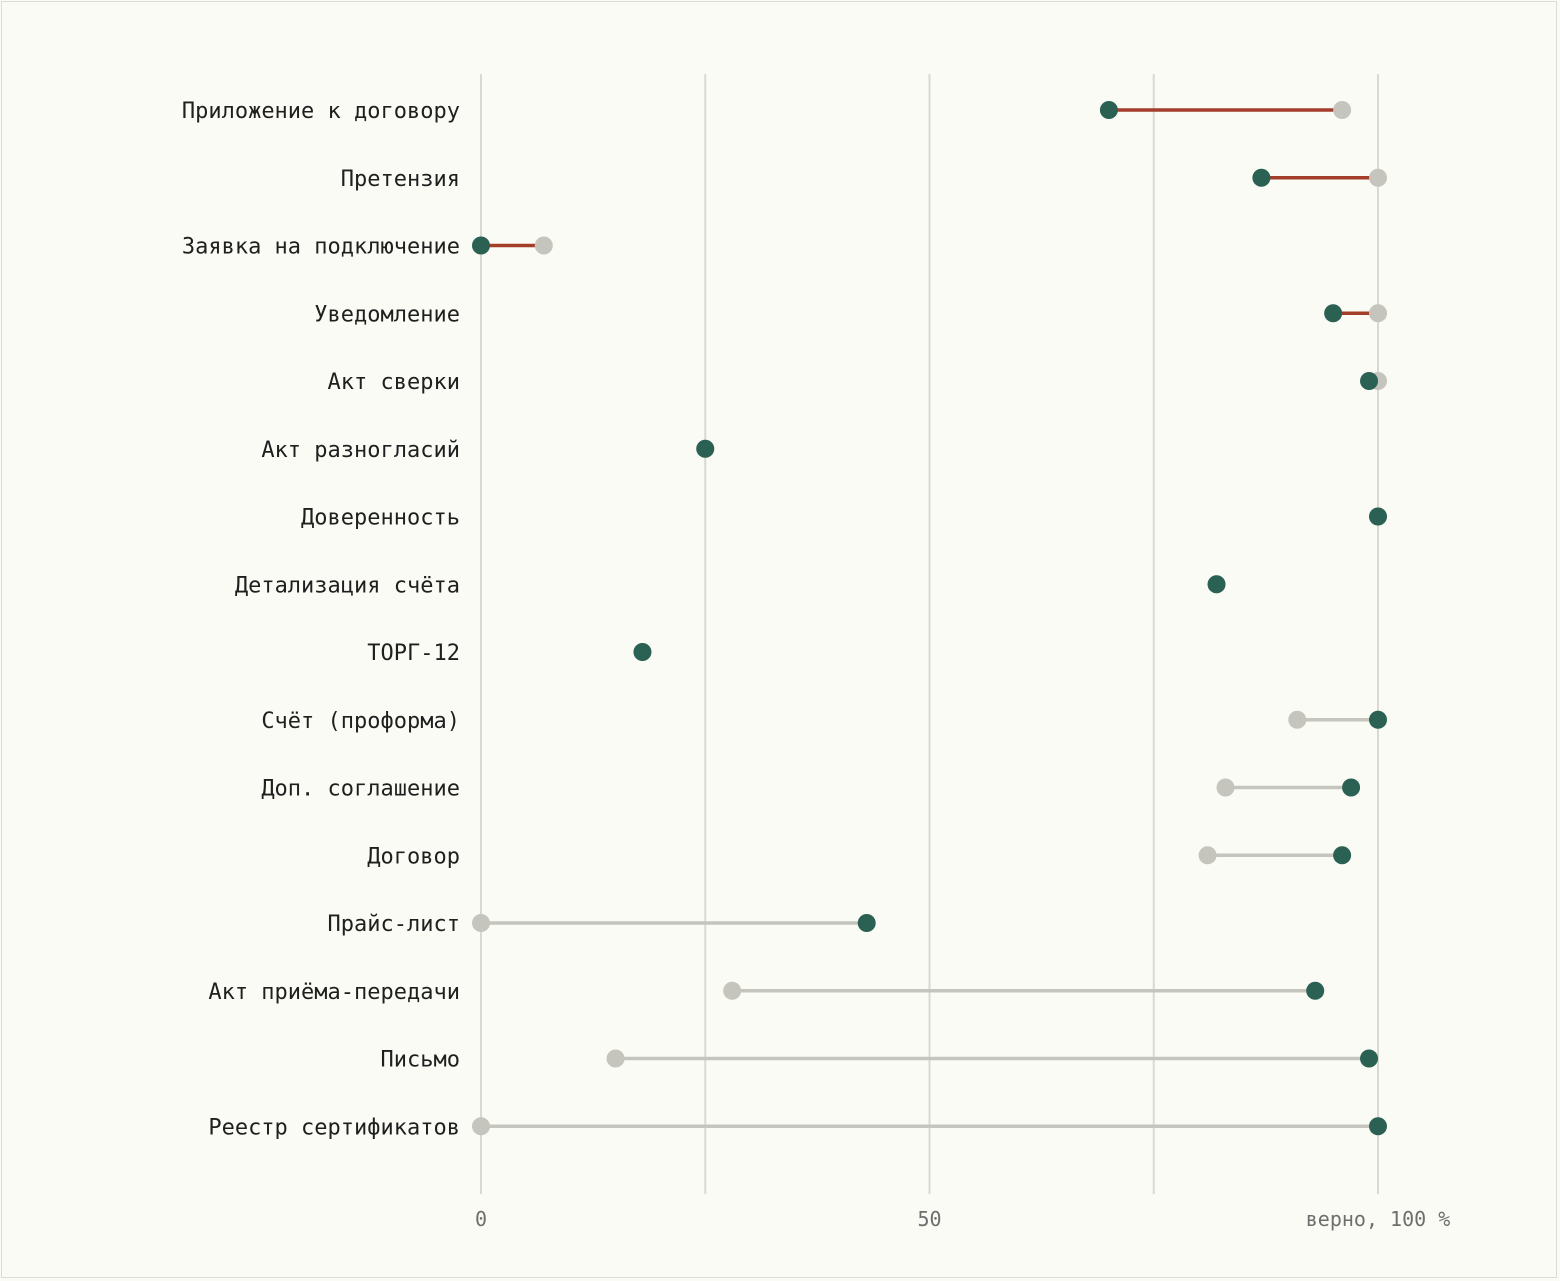 The height and width of the screenshot is (1281, 1560). Describe the element at coordinates (488, 450) in the screenshot. I see `chart-row: Акт разногласий` at that location.